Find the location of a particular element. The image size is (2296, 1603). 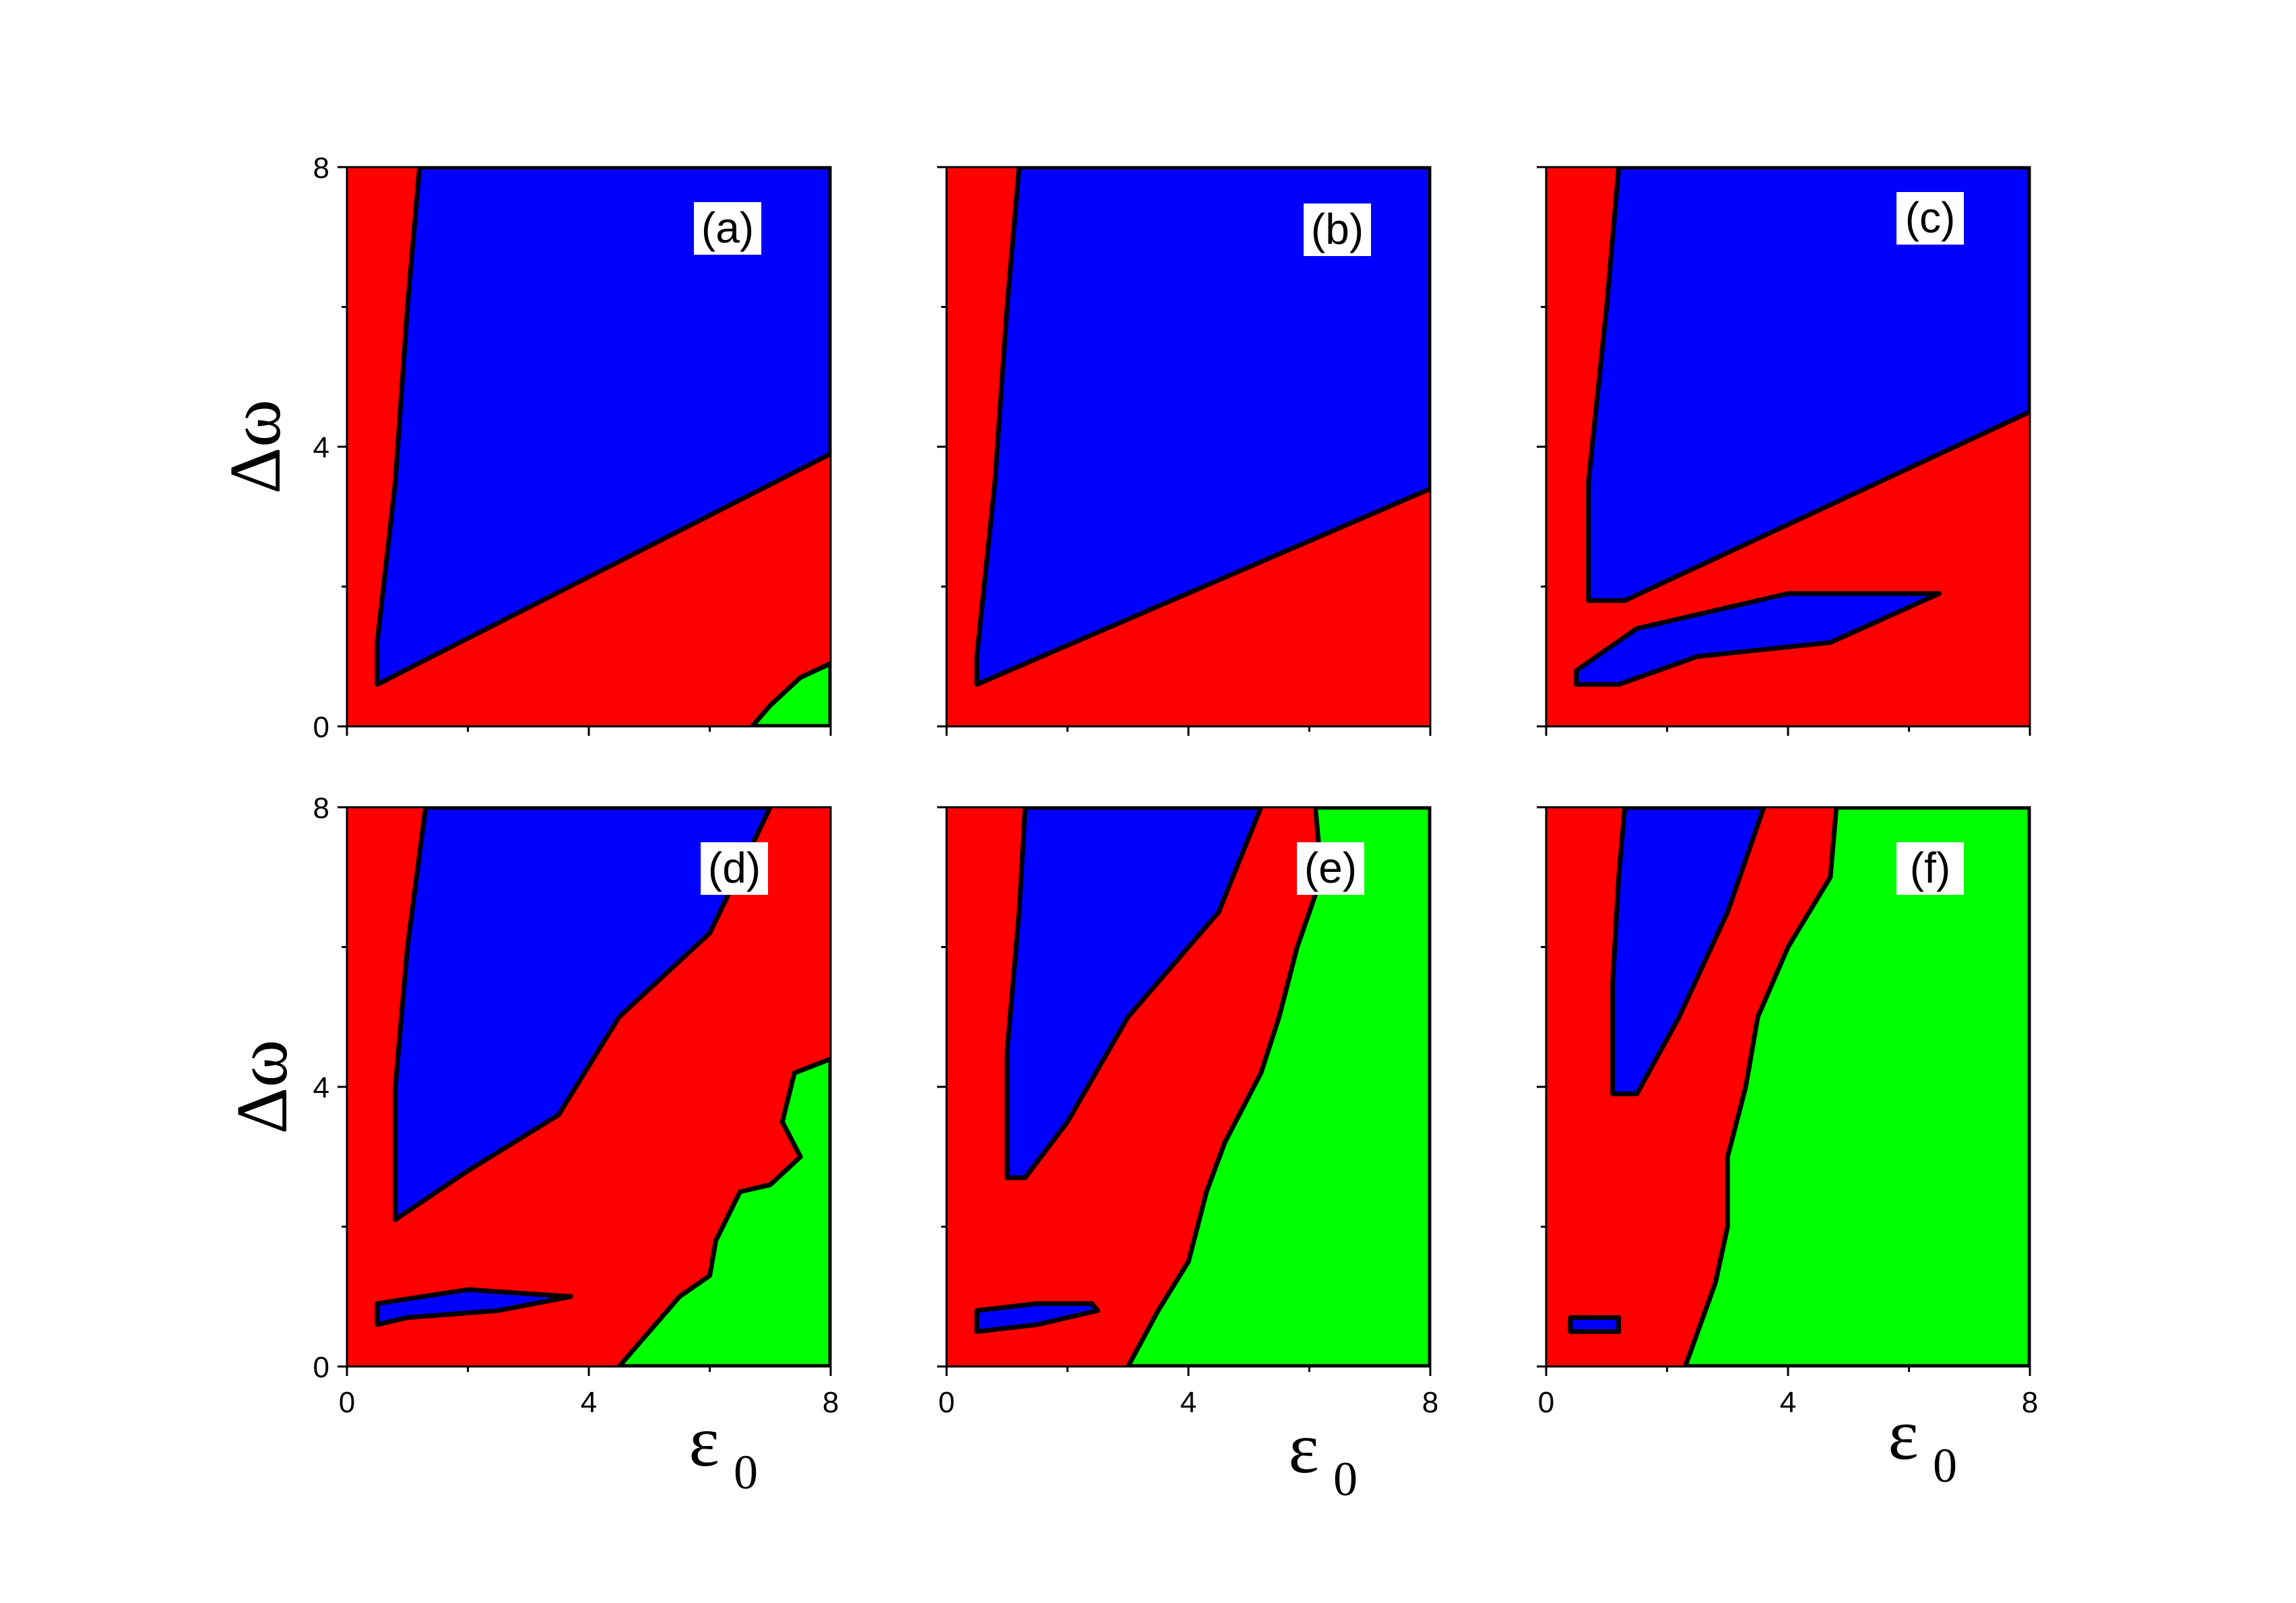

panel-label: (e) is located at coordinates (1330, 868).